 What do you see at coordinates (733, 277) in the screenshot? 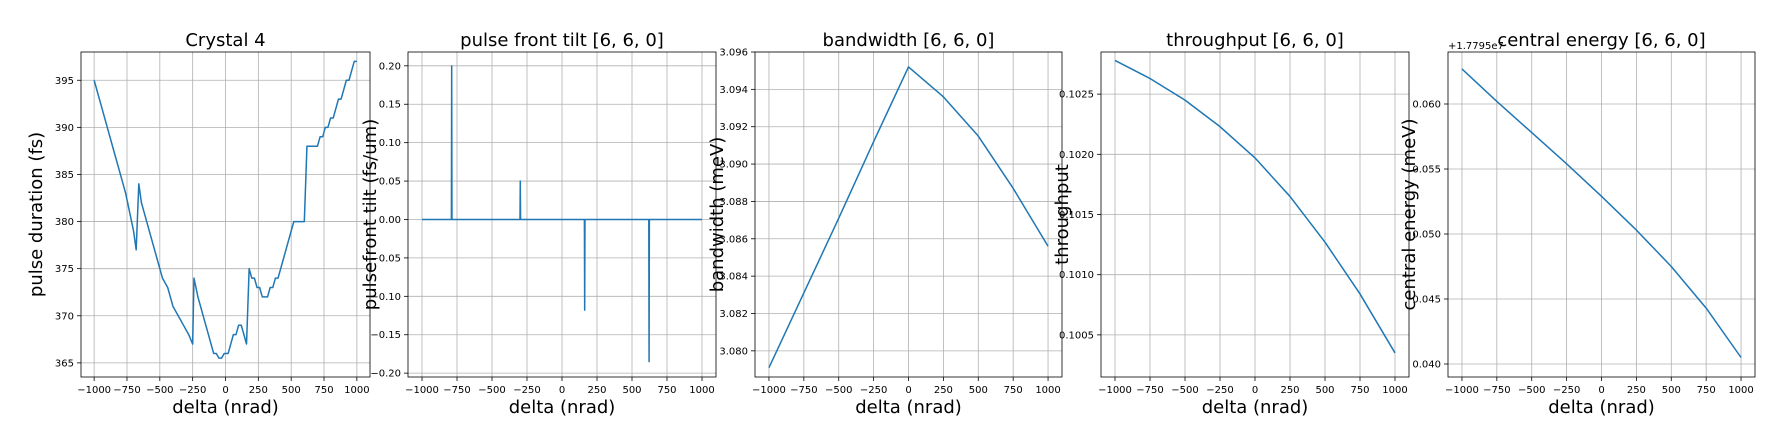
I see `y-tick-label: 3.084` at bounding box center [733, 277].